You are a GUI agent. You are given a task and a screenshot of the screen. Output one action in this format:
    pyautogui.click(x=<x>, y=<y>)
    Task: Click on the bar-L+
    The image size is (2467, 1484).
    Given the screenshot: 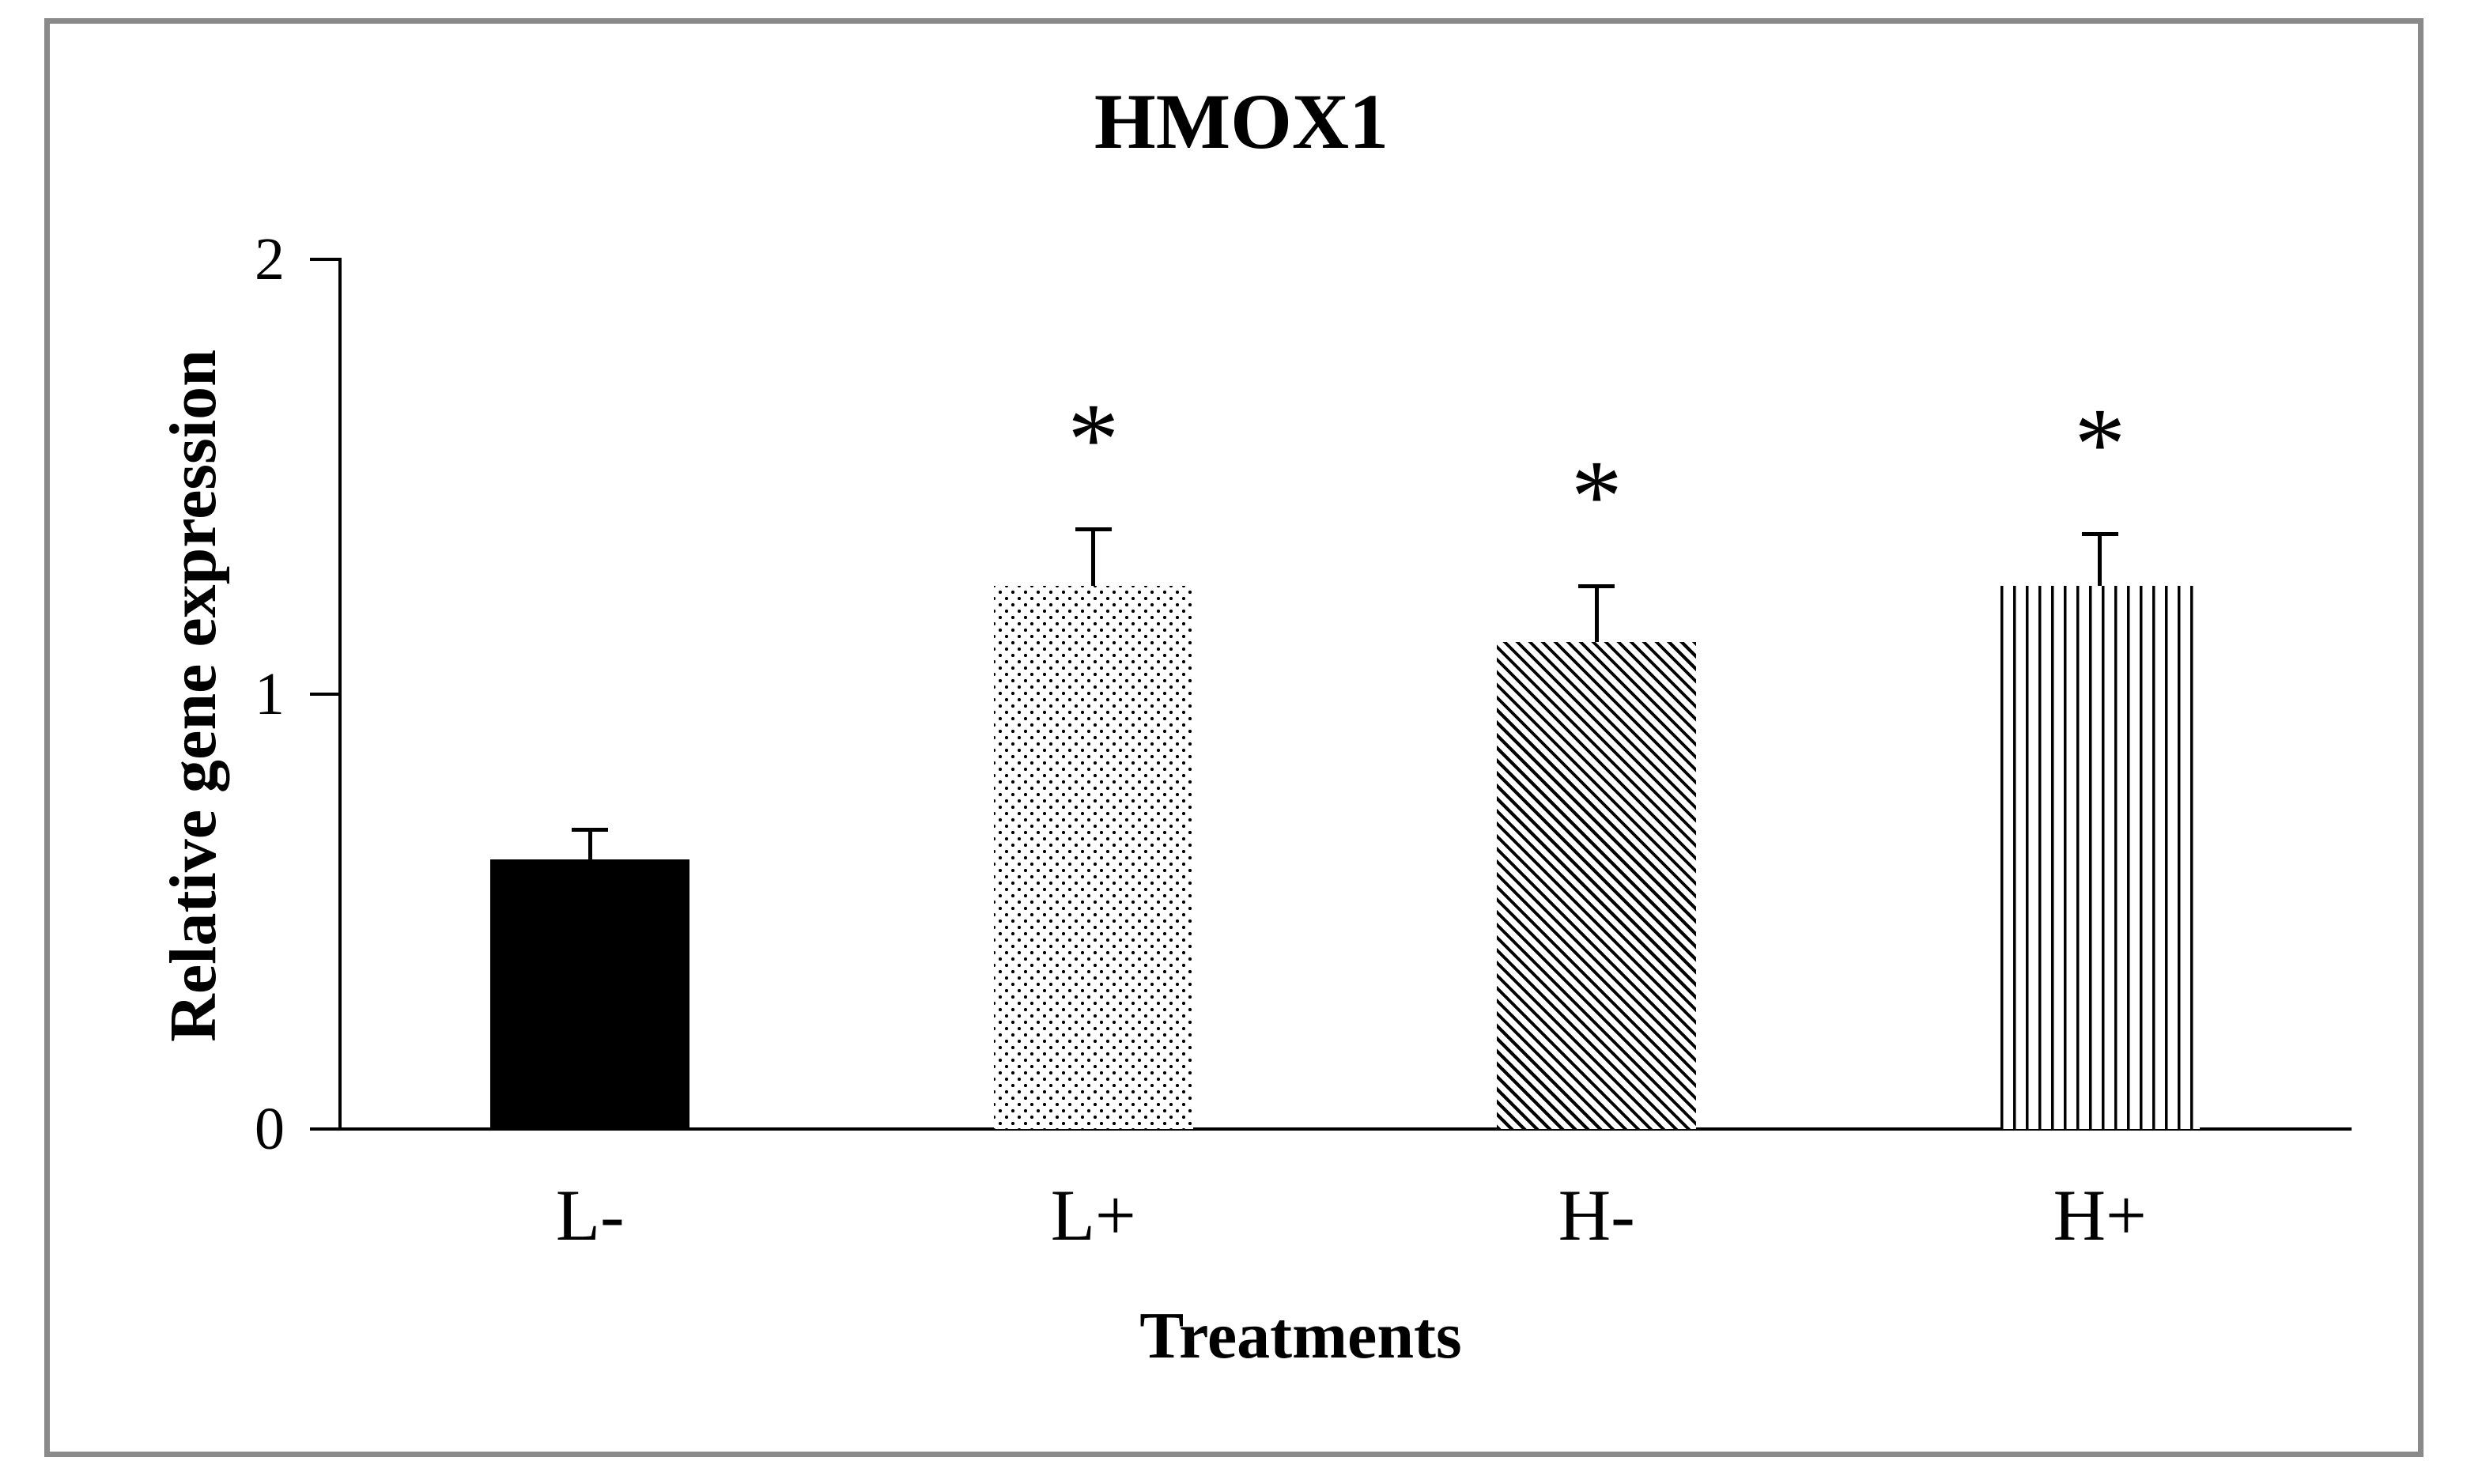 What is the action you would take?
    pyautogui.click(x=1093, y=857)
    